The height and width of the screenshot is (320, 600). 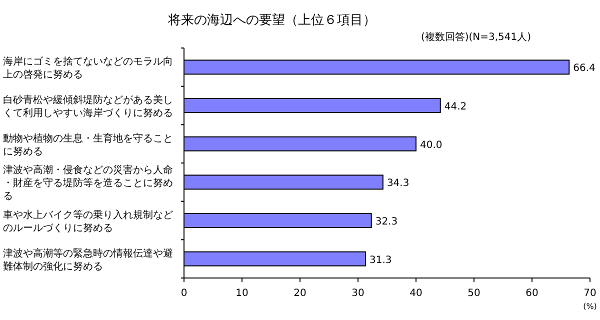 What do you see at coordinates (358, 293) in the screenshot?
I see `x-tick-label: 30` at bounding box center [358, 293].